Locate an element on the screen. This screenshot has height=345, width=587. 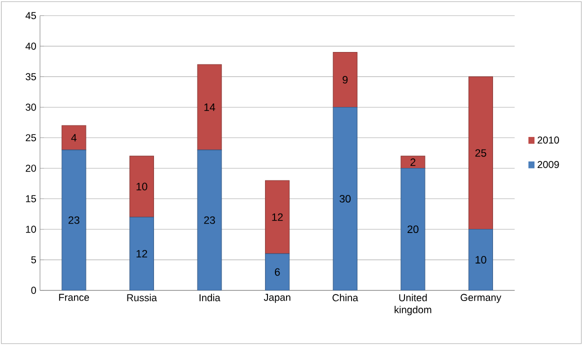
data-label: 4 is located at coordinates (74, 138).